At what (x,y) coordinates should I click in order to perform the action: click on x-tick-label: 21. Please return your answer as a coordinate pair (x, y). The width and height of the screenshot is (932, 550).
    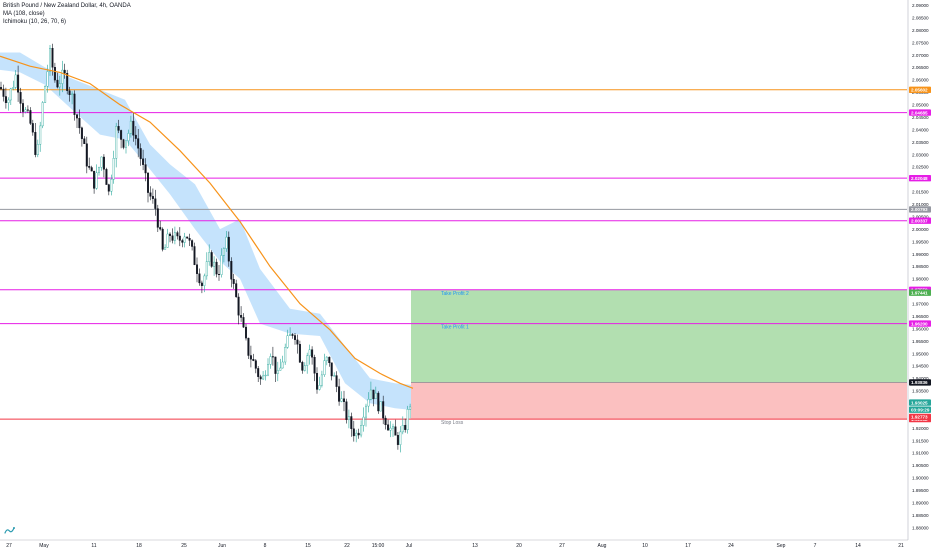
    Looking at the image, I should click on (901, 546).